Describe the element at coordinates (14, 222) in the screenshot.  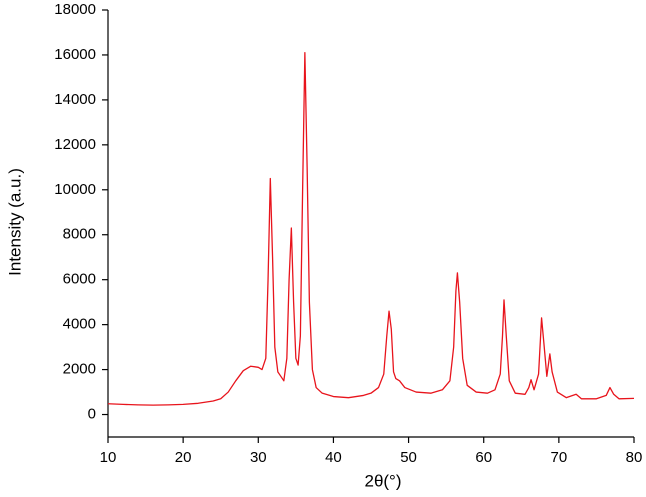
I see `y-axis-label: Intensity (a.u.)` at that location.